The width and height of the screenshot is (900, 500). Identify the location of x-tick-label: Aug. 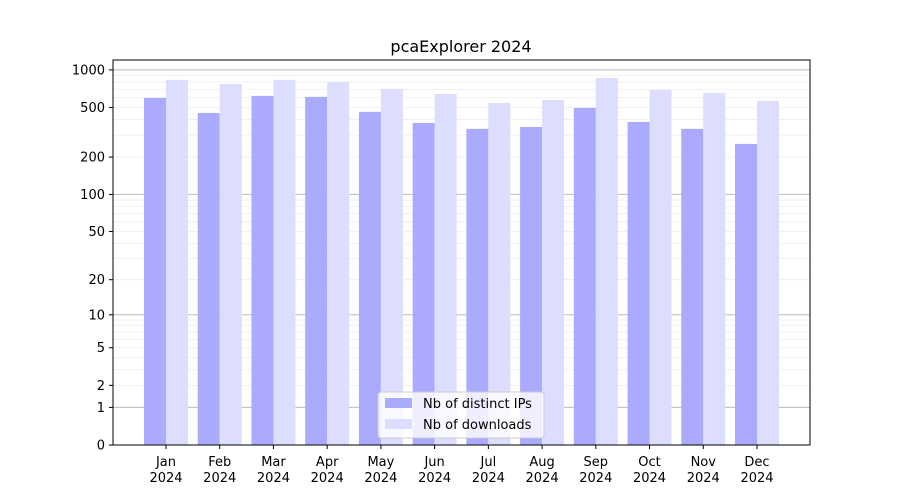
(541, 462).